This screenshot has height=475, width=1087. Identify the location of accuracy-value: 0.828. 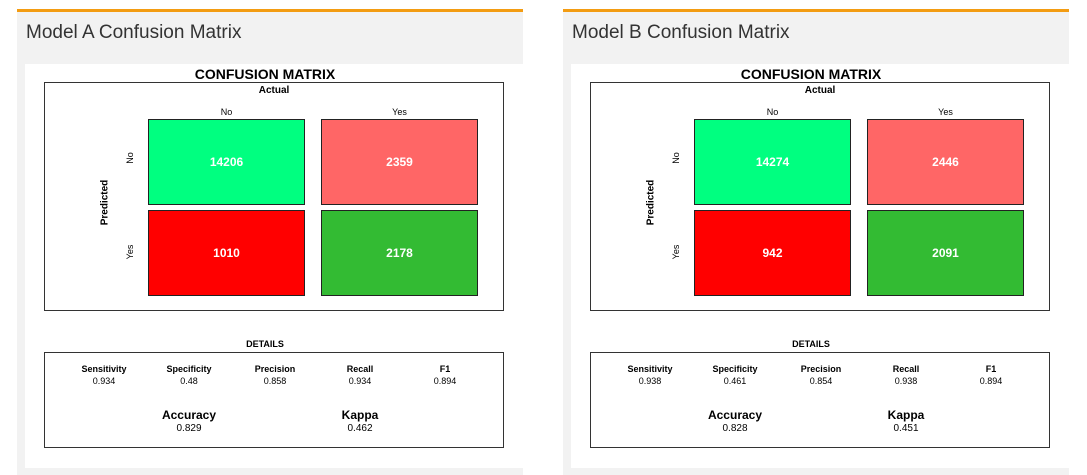
(735, 428).